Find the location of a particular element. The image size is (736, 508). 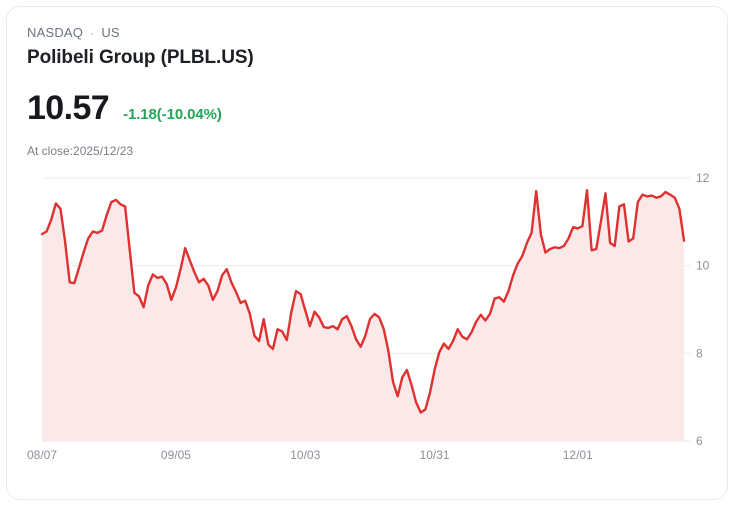

x-axis-tick-labels: 08/07 09/05 10/03 10/31 12/01 is located at coordinates (310, 455).